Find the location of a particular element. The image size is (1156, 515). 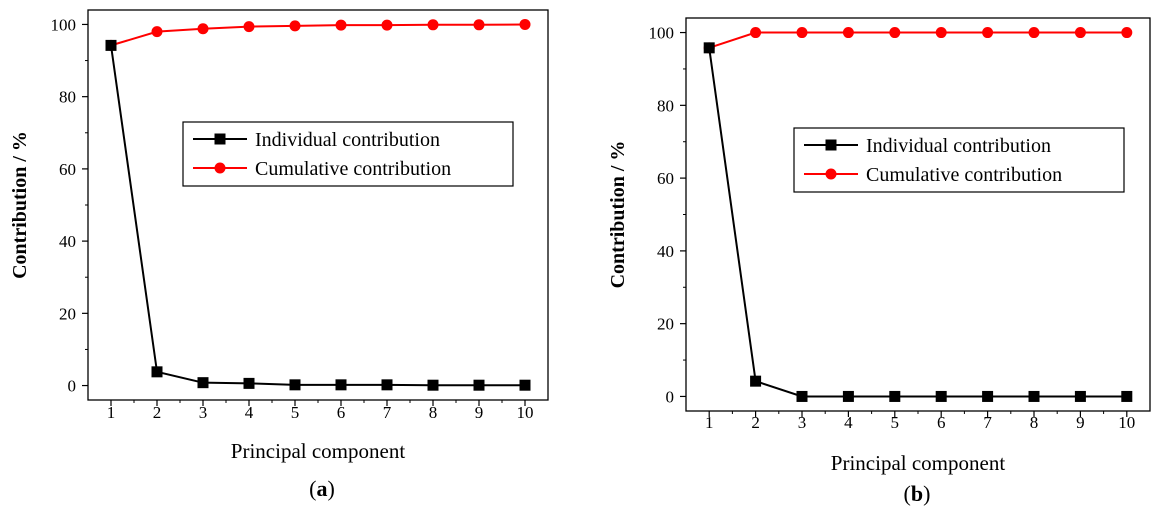

panel-label: (a) is located at coordinates (322, 488).